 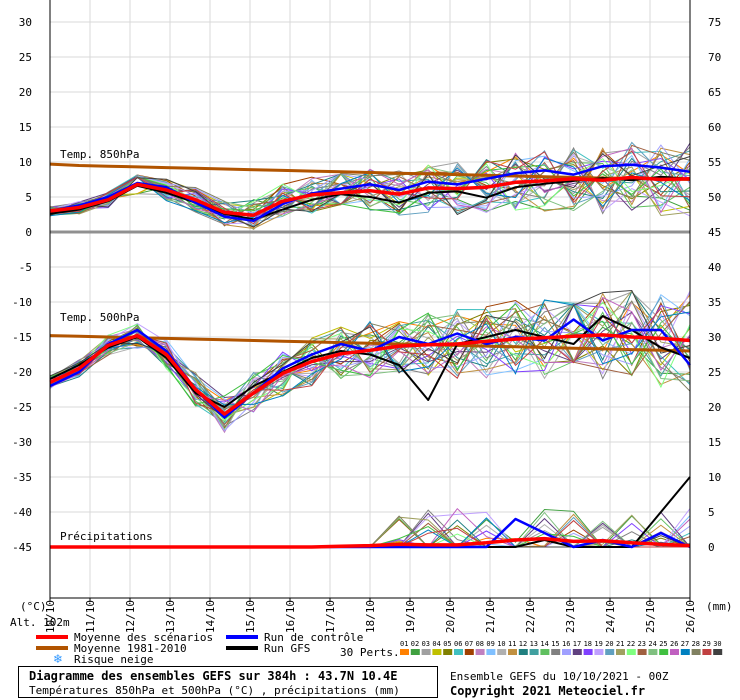 I want to click on left-tick-label: -5, so click(x=25, y=267).